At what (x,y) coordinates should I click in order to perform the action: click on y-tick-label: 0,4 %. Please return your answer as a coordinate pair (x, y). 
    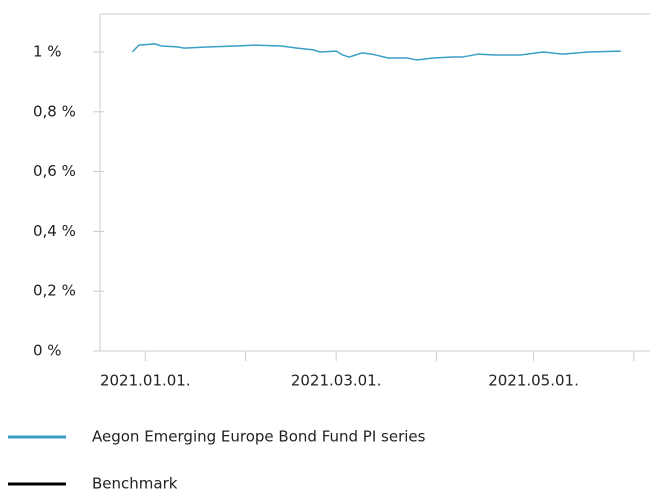
    Looking at the image, I should click on (54, 231).